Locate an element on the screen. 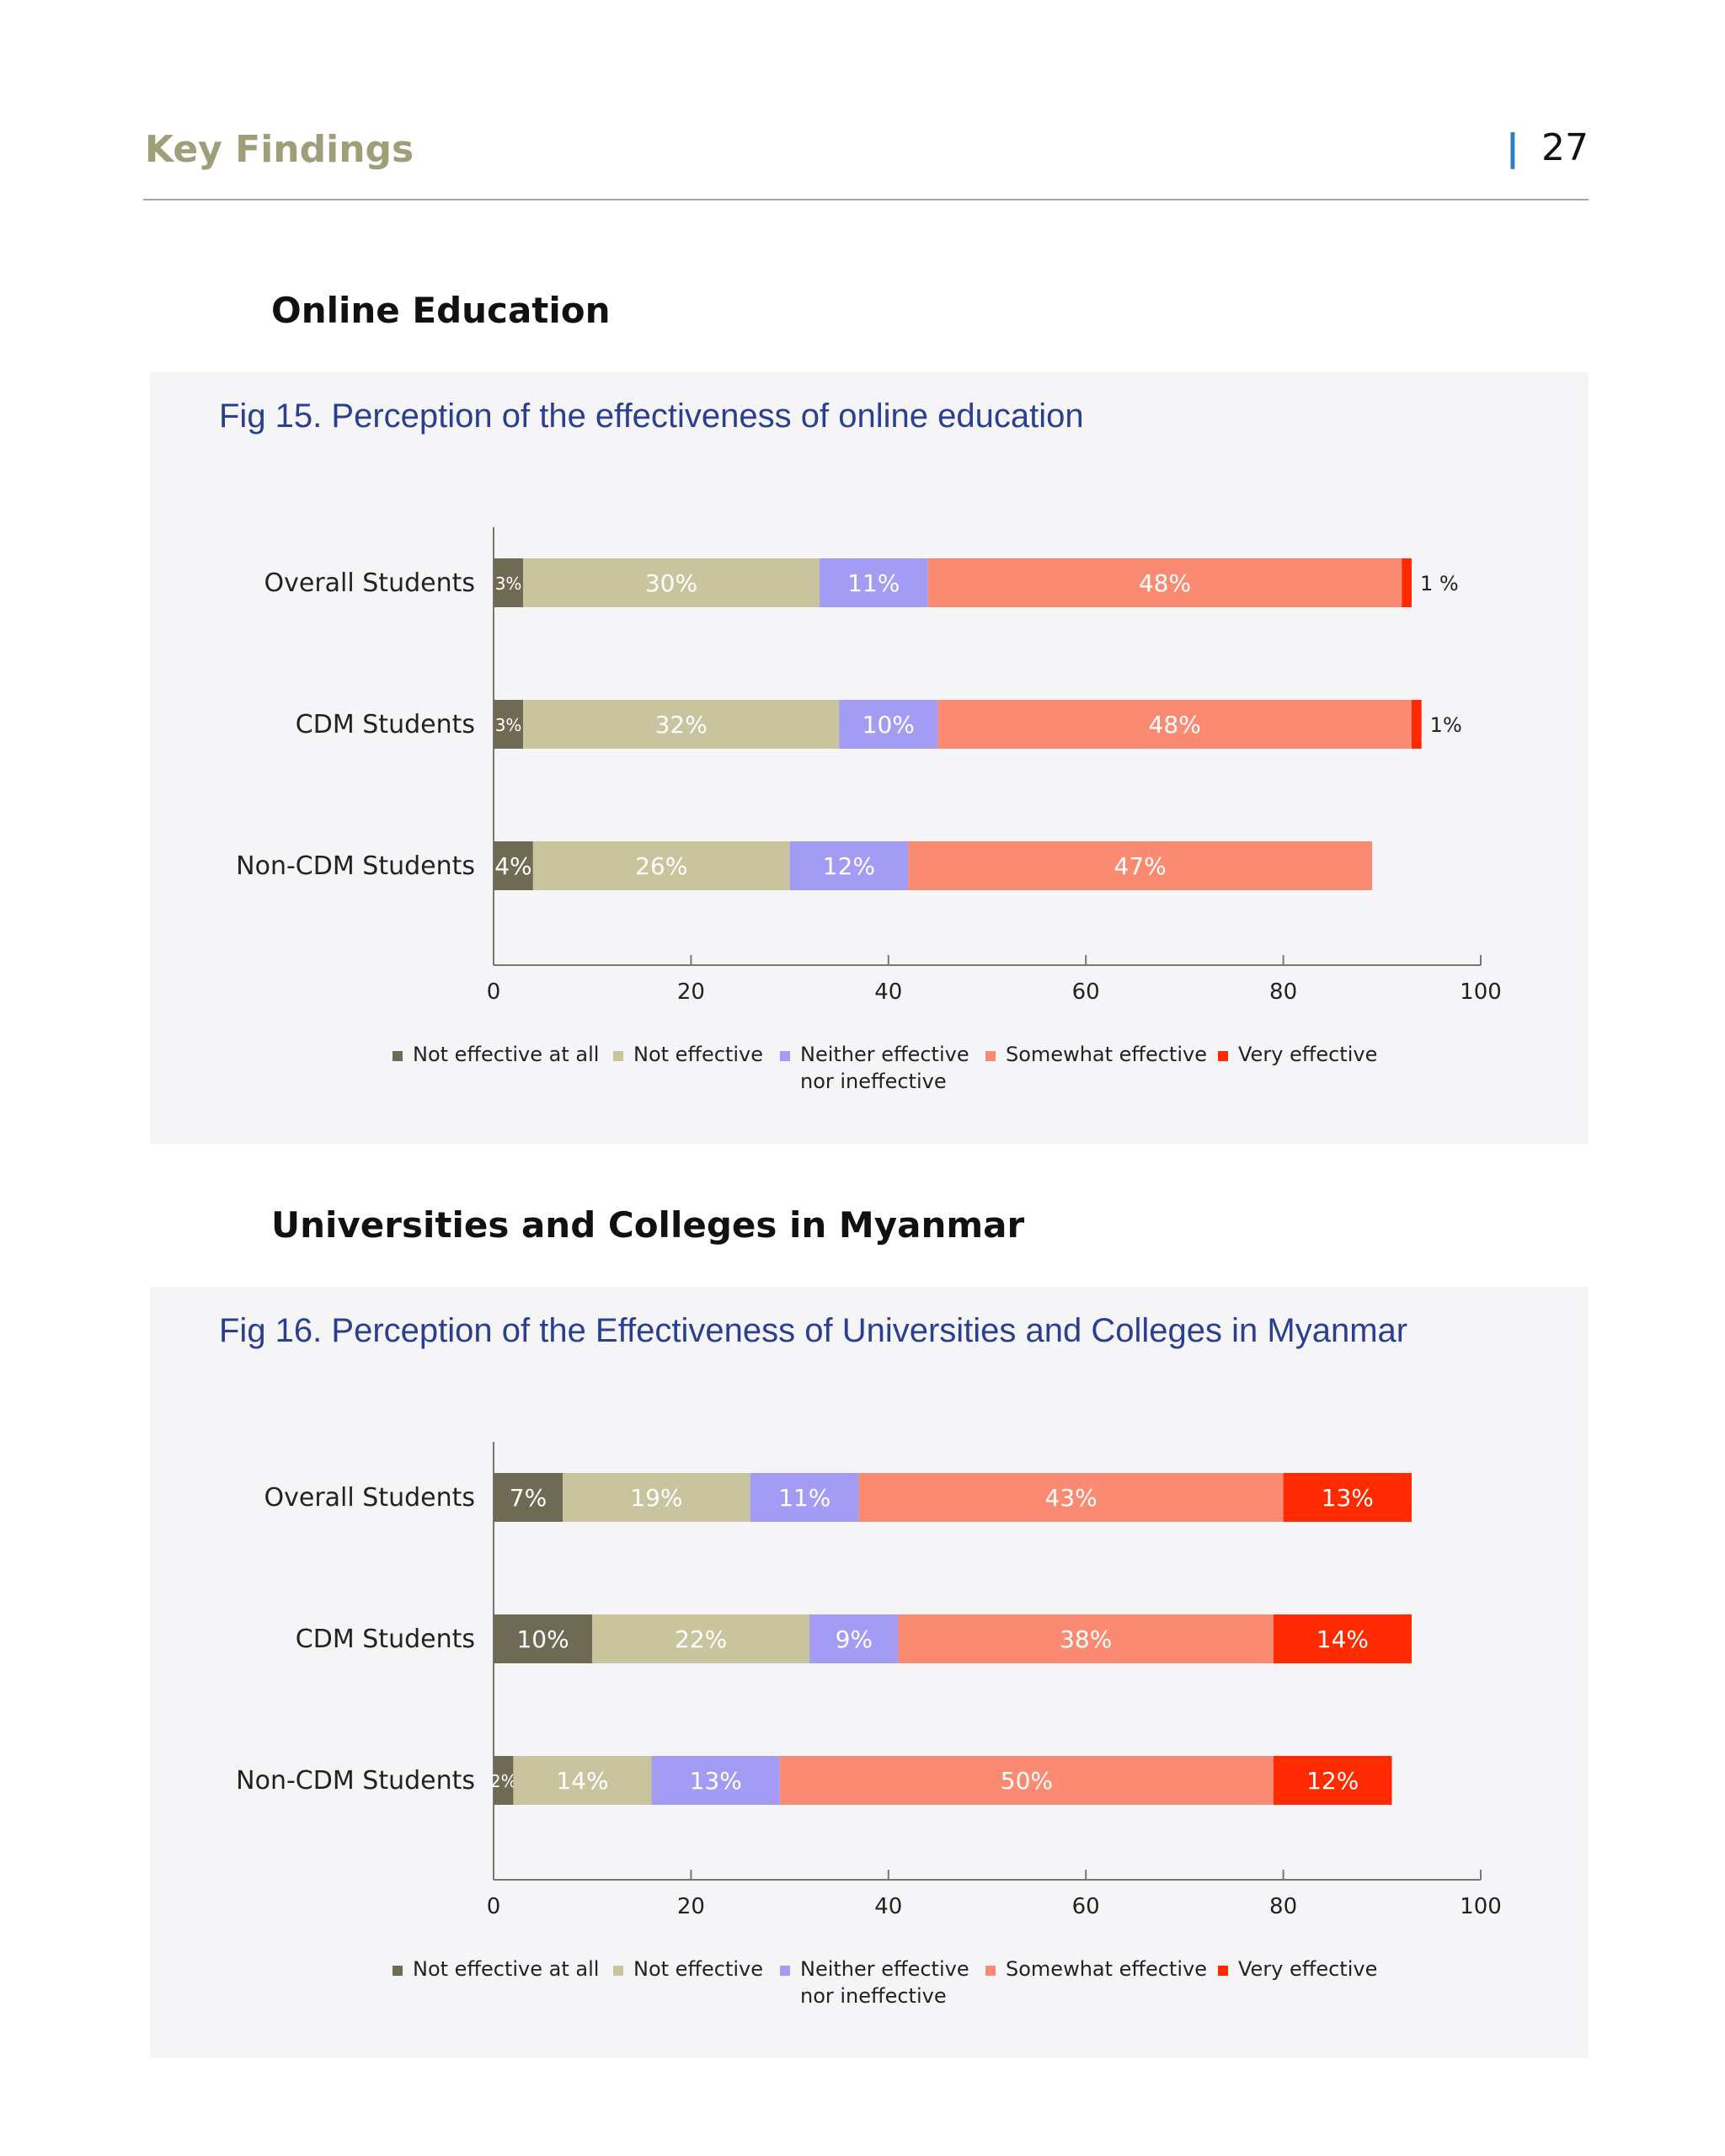  category-label: Non-CDM Students is located at coordinates (355, 866).